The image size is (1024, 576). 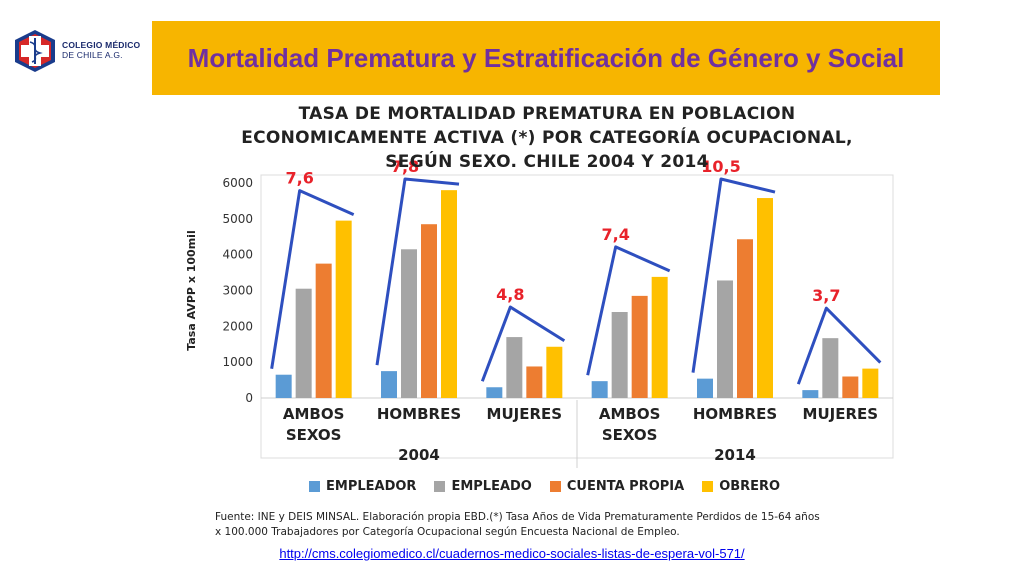 I want to click on ratio-annotation-label: 3,7, so click(x=826, y=295).